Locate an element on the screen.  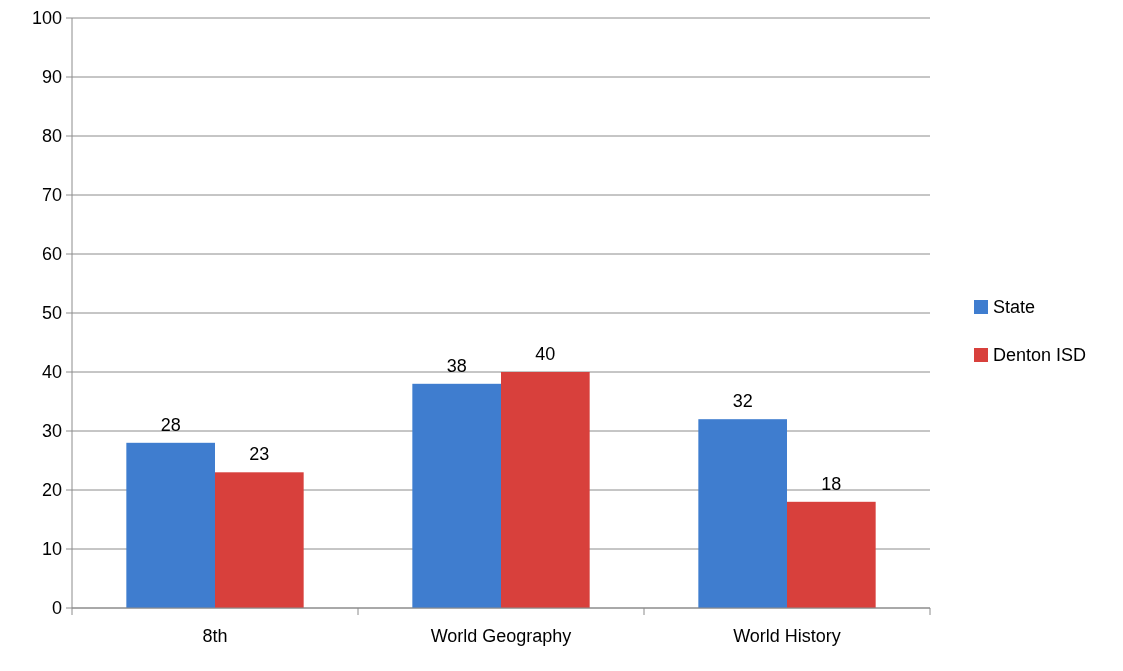
legend-label: Denton ISD is located at coordinates (1040, 355).